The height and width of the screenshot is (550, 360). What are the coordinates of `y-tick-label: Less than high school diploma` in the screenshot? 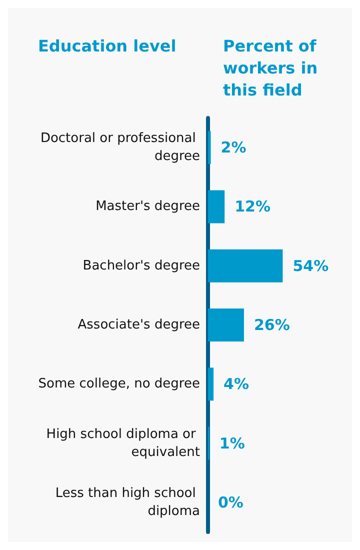 It's located at (127, 502).